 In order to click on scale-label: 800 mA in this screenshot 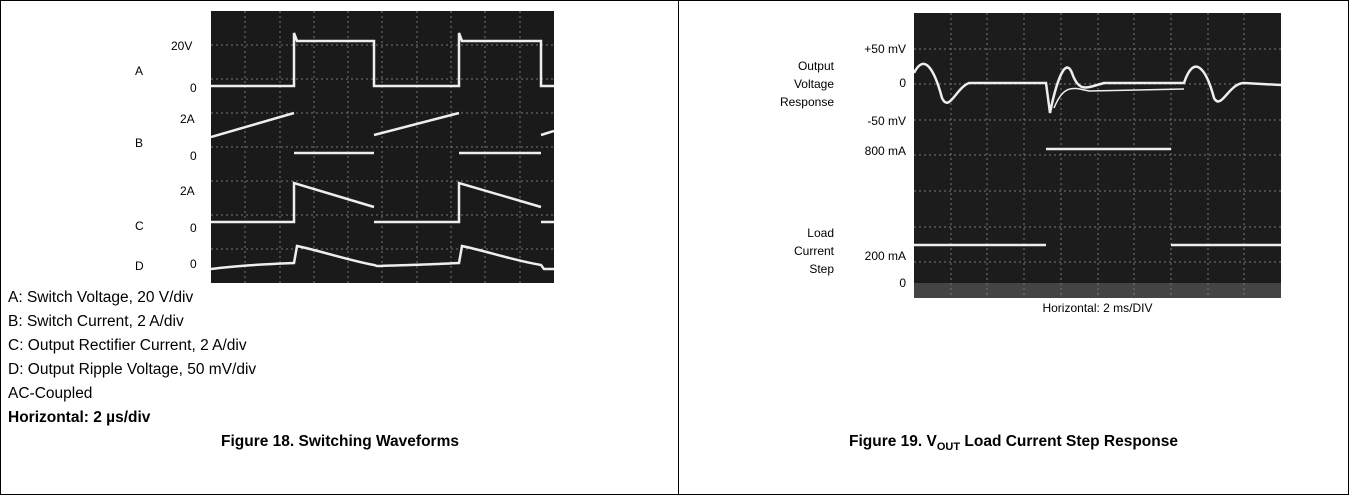, I will do `click(885, 151)`.